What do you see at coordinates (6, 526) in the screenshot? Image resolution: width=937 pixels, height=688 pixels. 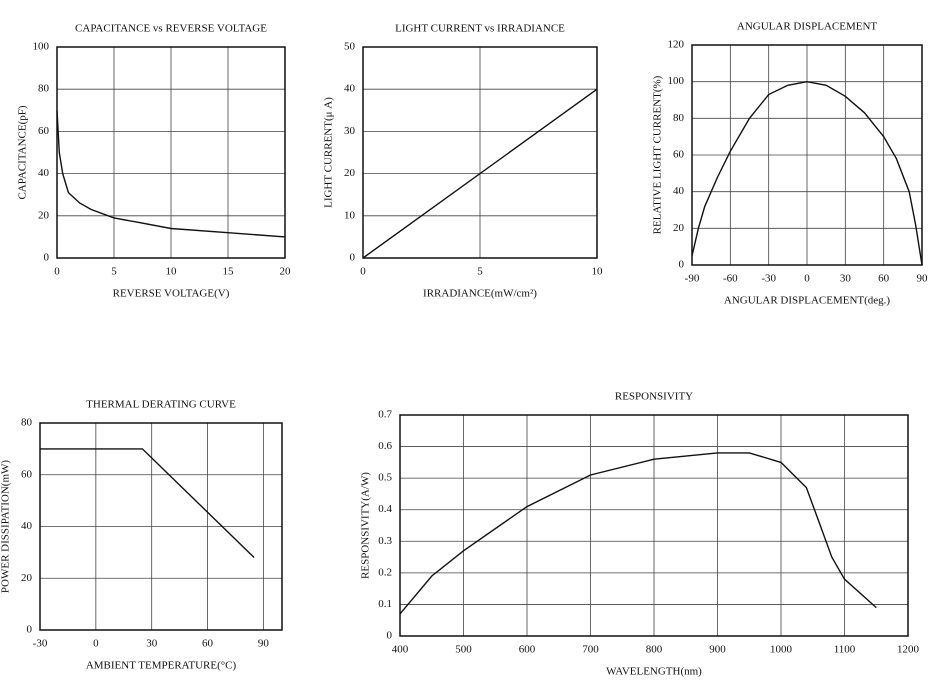 I see `y-axis-label: POWER DISSIPATION(mW)` at bounding box center [6, 526].